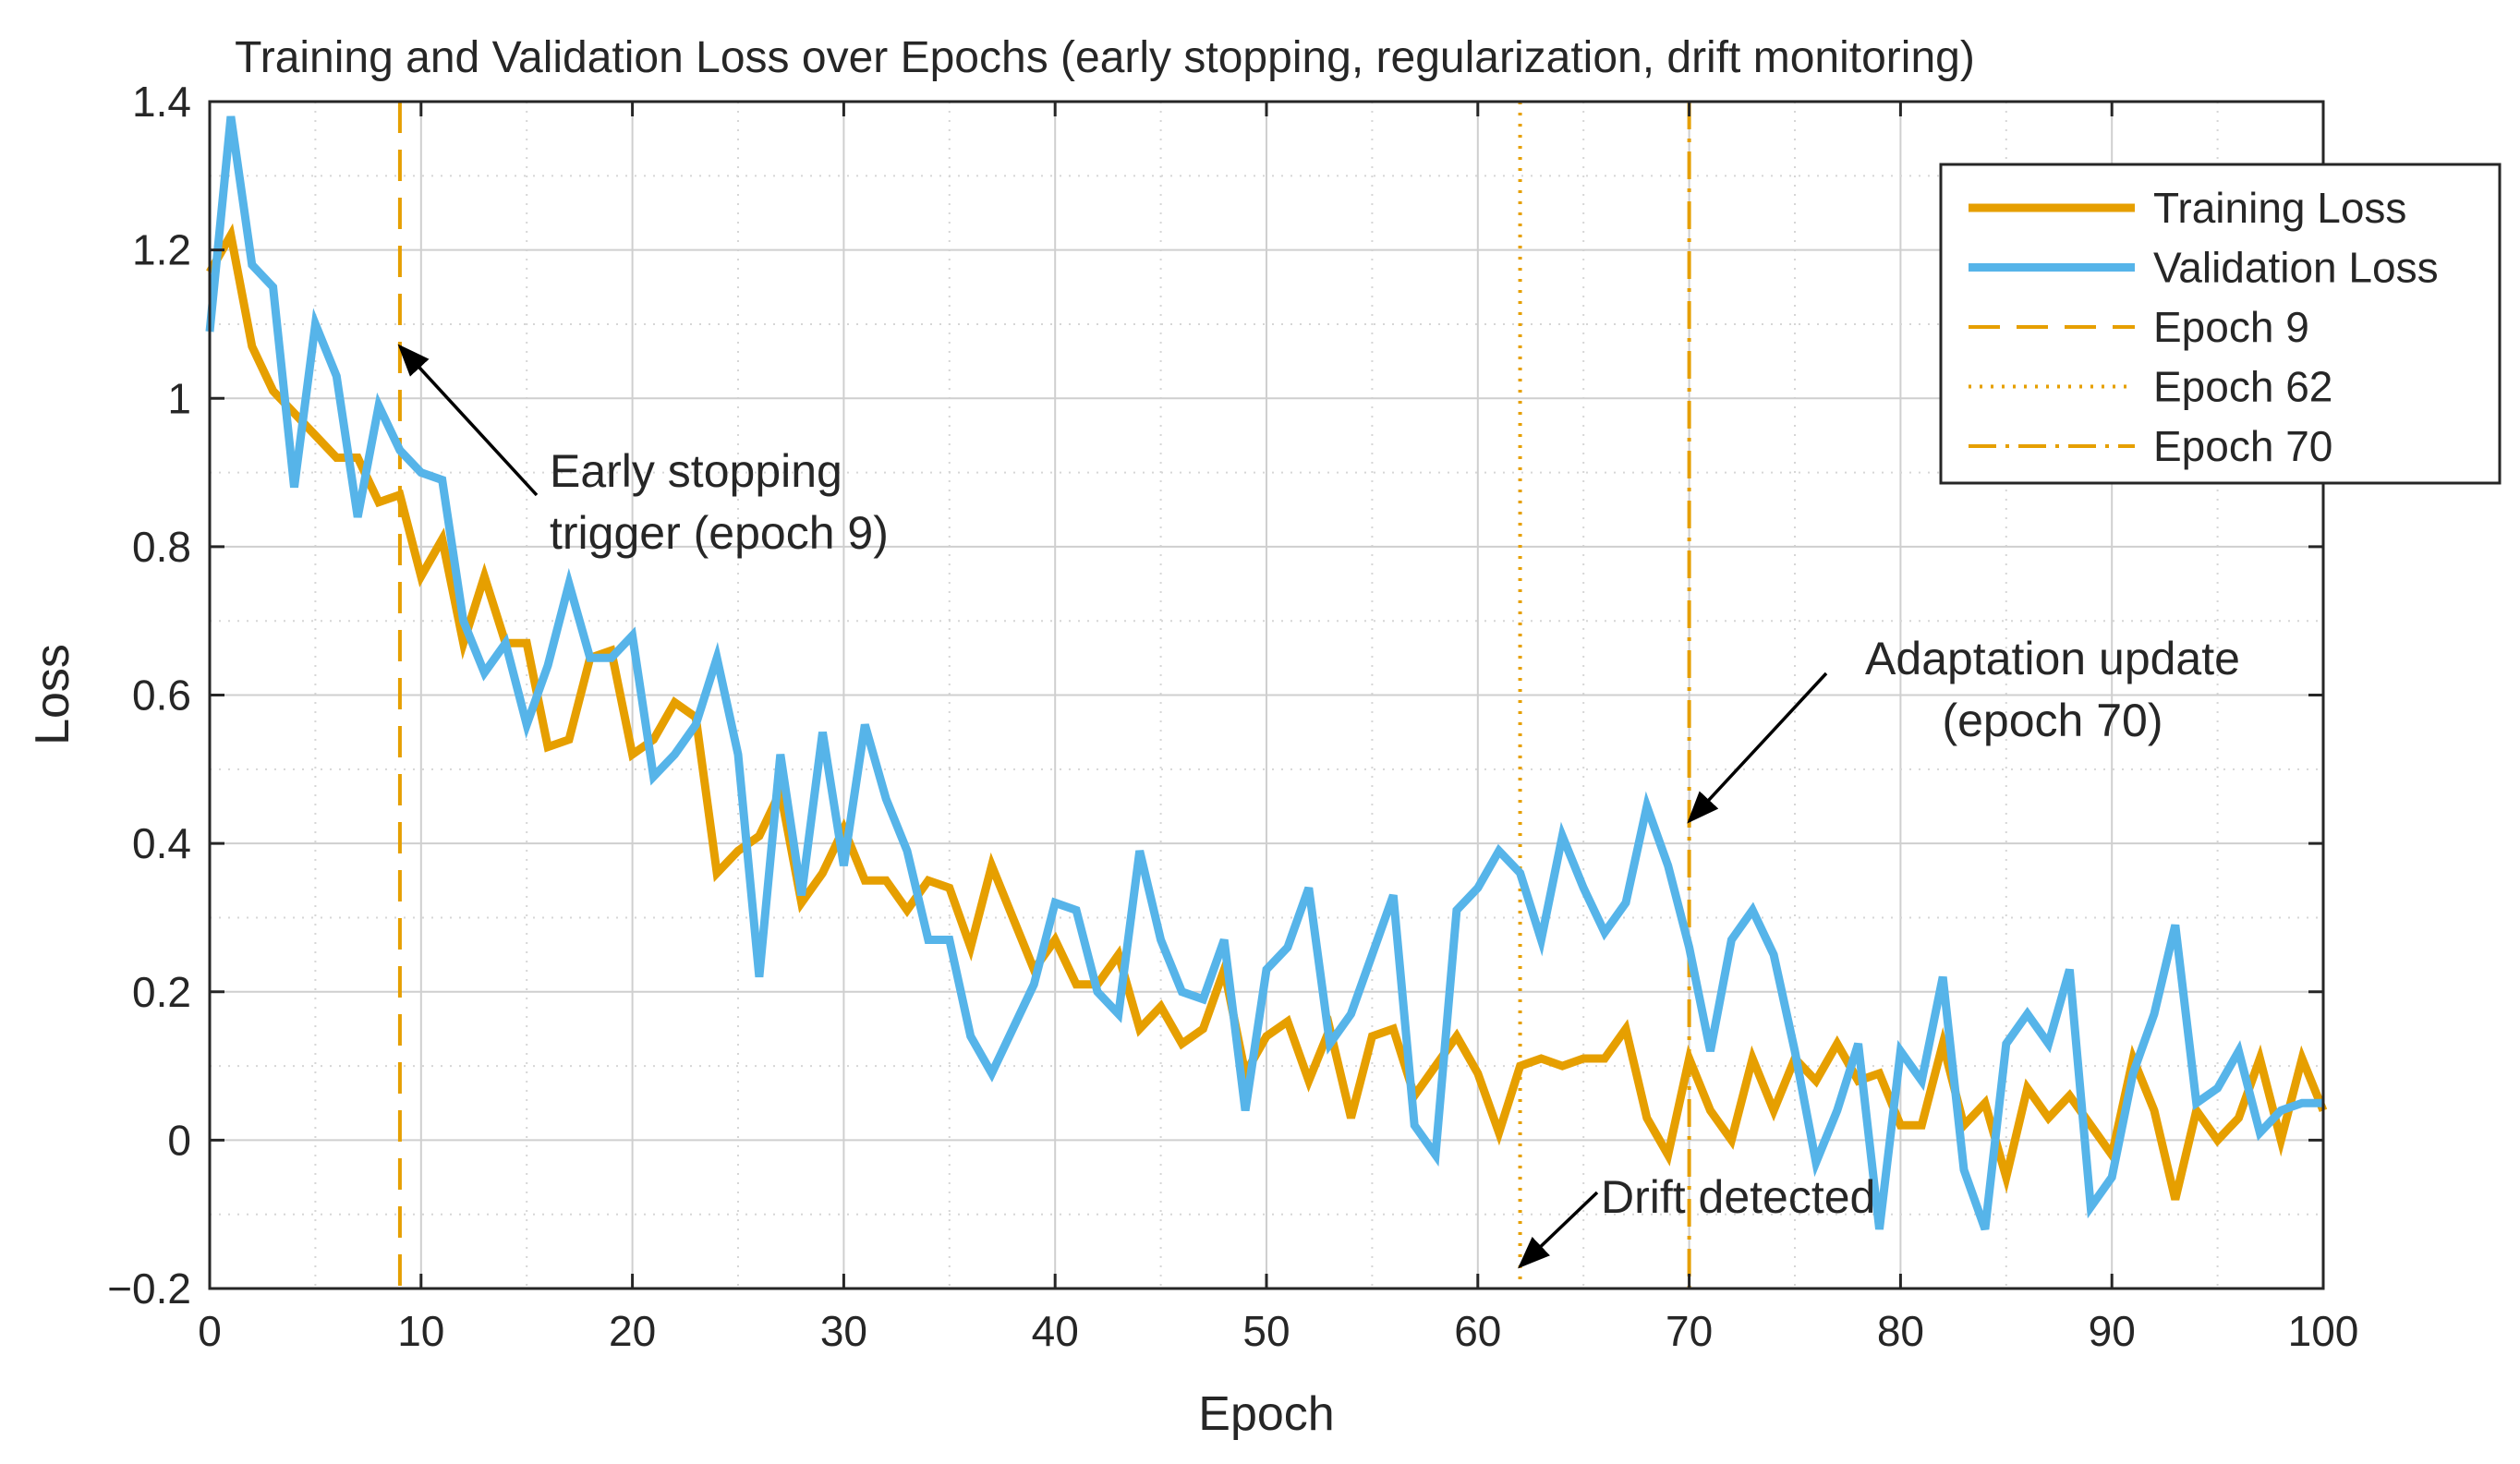  I want to click on legend-label: Epoch 70, so click(2242, 446).